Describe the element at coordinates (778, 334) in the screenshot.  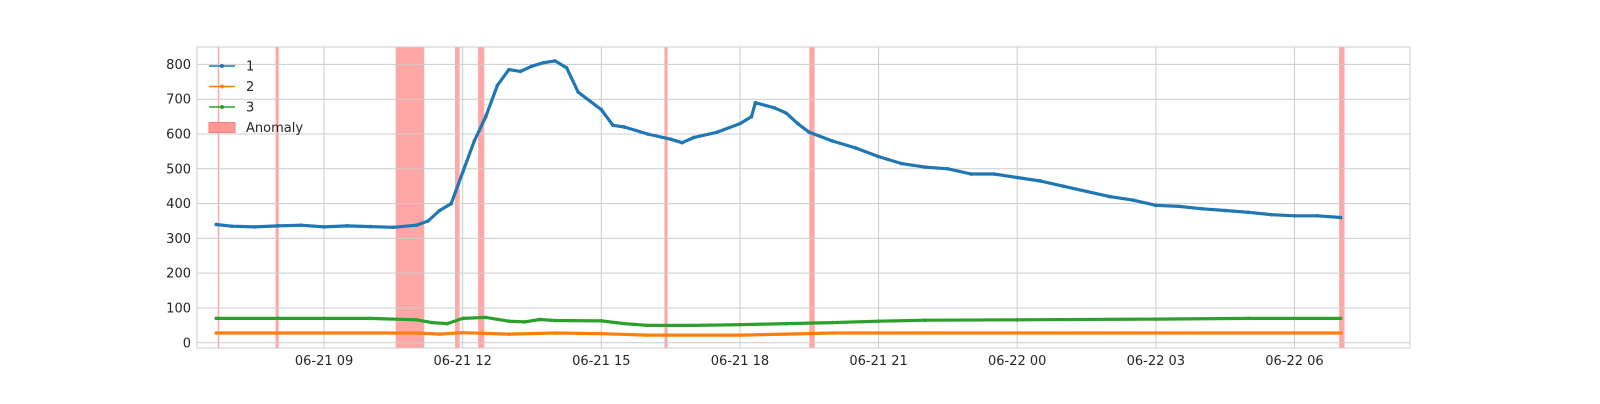
I see `series-2-line` at that location.